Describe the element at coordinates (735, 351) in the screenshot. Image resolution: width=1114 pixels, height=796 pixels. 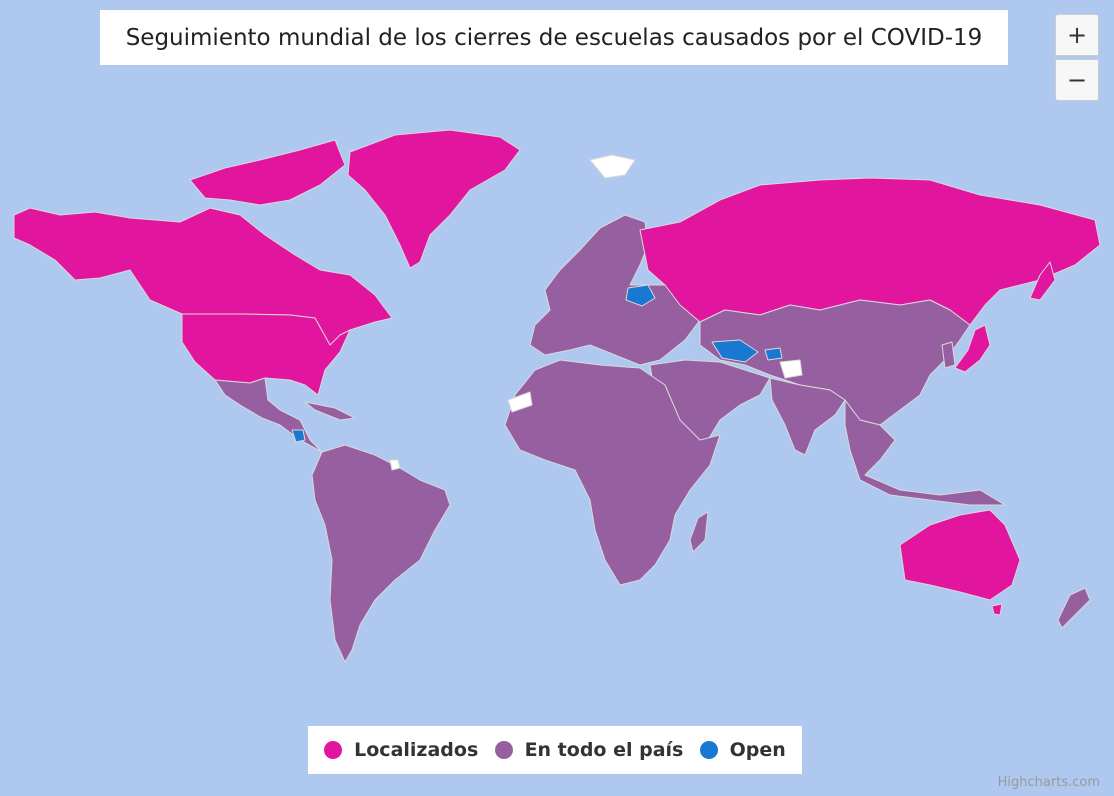
I see `region-turkmenistan` at that location.